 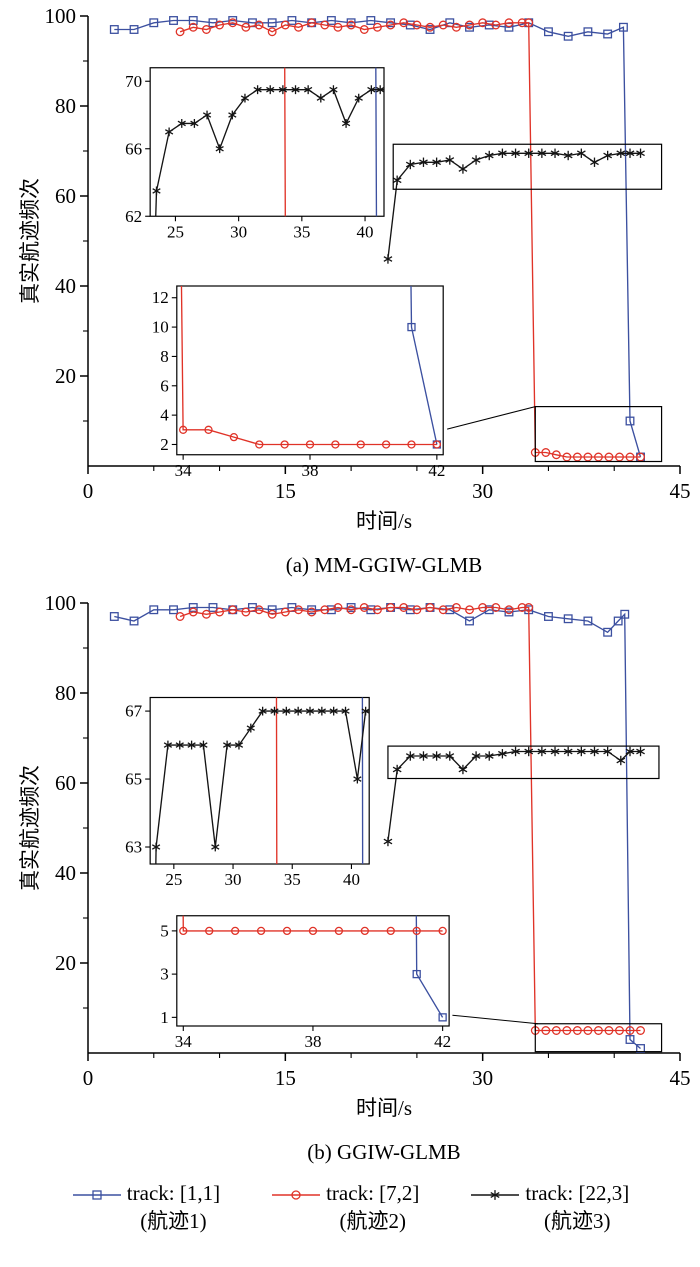 What do you see at coordinates (173, 1193) in the screenshot?
I see `legend-label-track-1-1: track: [1,1]` at bounding box center [173, 1193].